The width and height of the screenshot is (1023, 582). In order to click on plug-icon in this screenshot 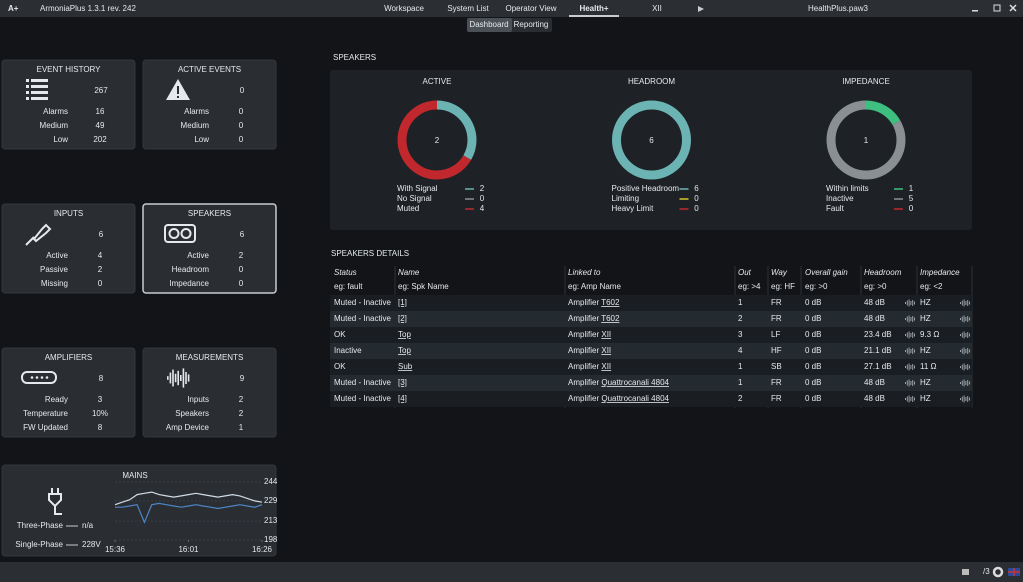, I will do `click(55, 501)`.